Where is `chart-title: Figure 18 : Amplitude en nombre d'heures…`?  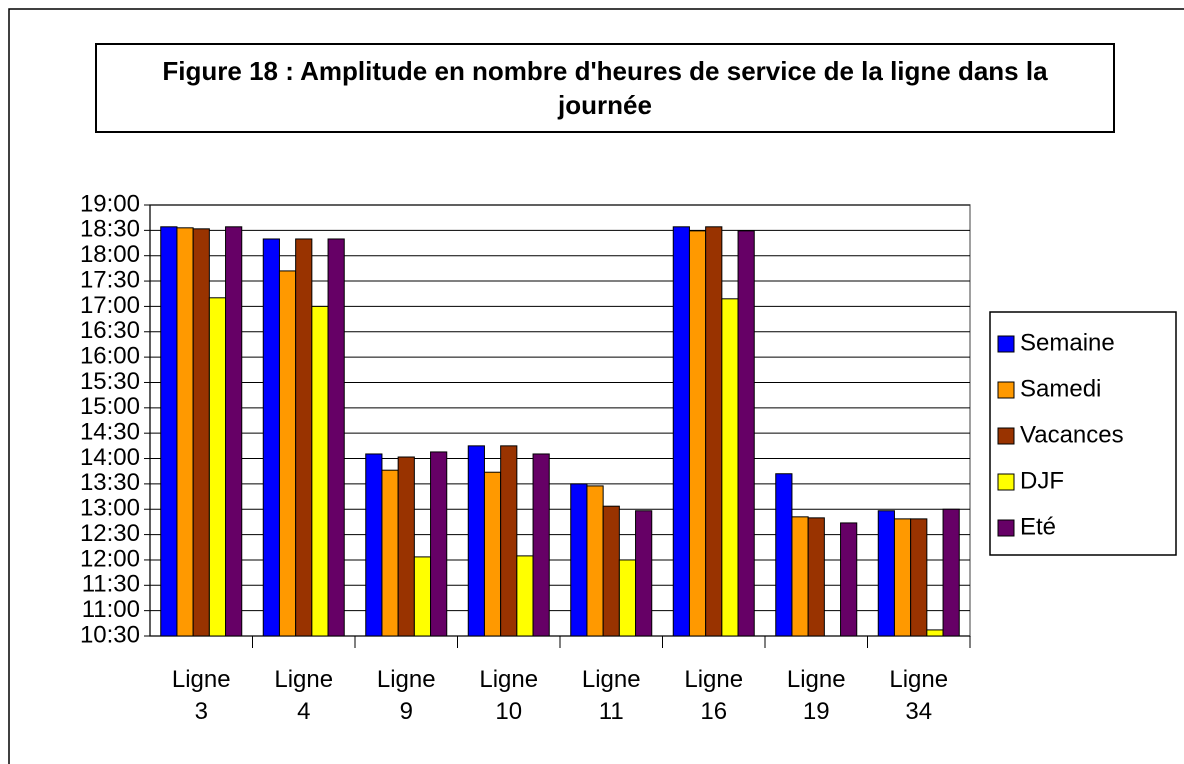 chart-title: Figure 18 : Amplitude en nombre d'heures… is located at coordinates (605, 88).